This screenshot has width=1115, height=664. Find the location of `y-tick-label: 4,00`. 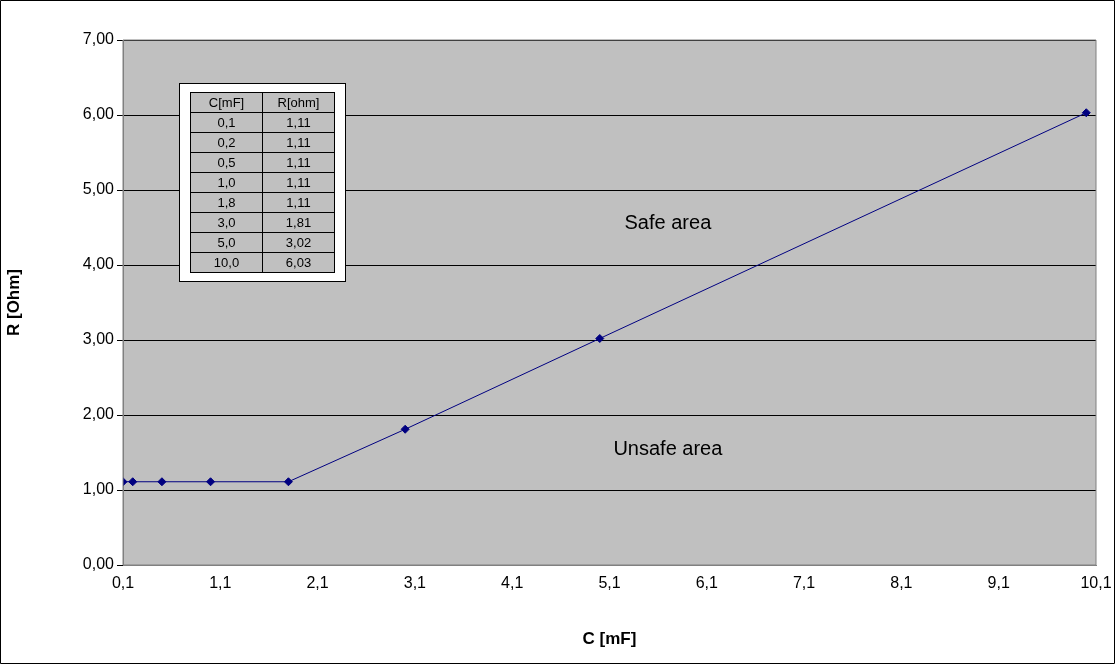

y-tick-label: 4,00 is located at coordinates (98, 264).